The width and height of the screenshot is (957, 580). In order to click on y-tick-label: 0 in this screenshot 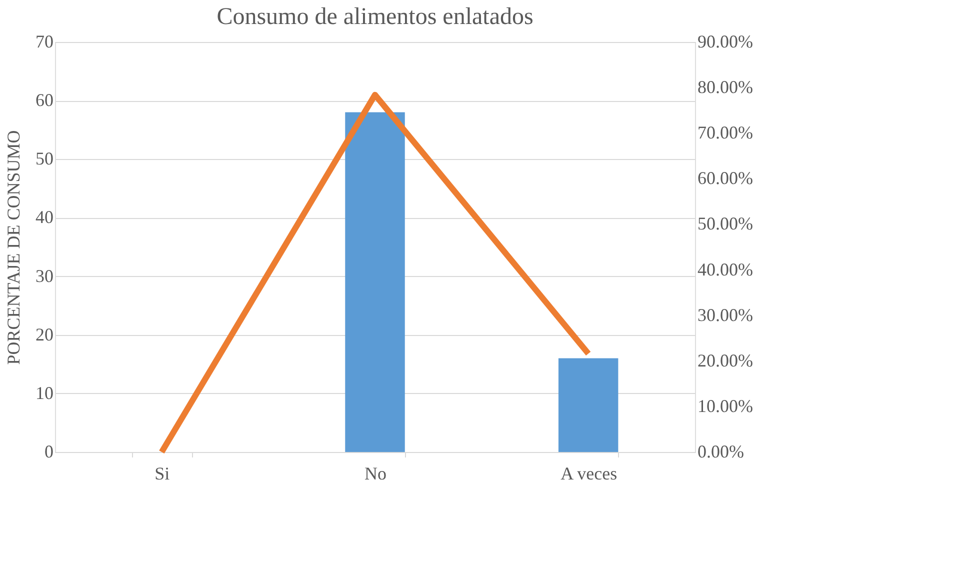, I will do `click(49, 452)`.